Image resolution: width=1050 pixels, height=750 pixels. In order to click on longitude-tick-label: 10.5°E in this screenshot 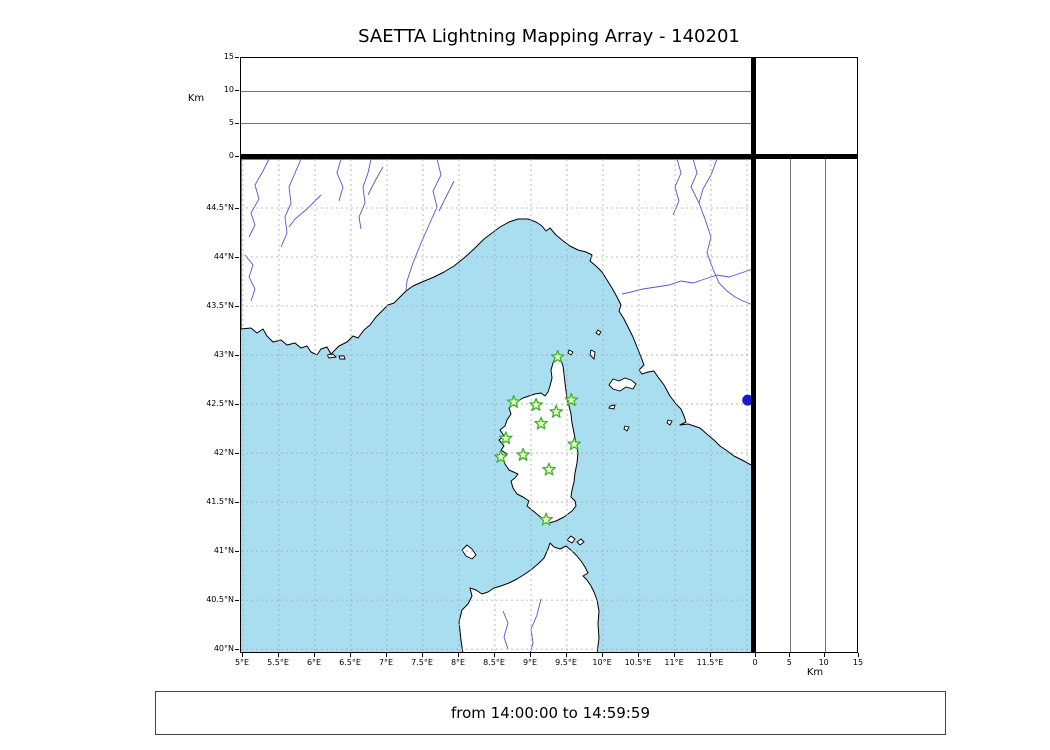, I will do `click(638, 662)`.